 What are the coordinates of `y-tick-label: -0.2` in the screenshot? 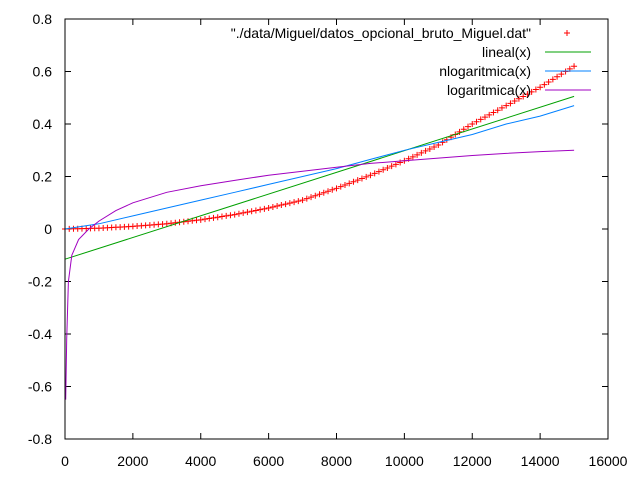 It's located at (40, 282).